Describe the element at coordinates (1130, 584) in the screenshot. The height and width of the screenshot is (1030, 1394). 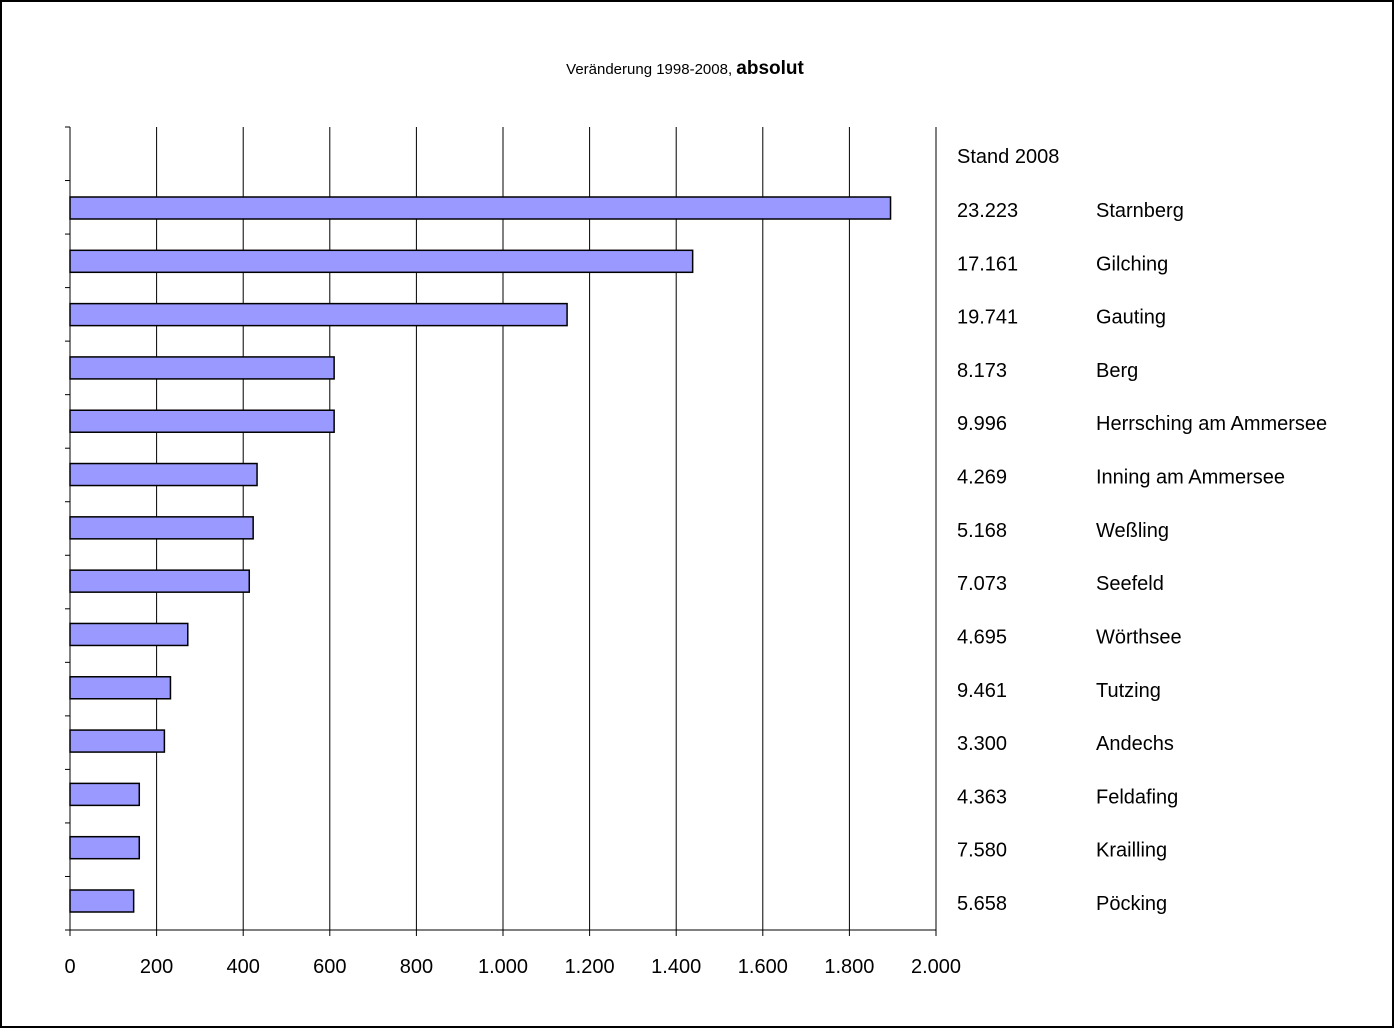
I see `category-label: Seefeld` at that location.